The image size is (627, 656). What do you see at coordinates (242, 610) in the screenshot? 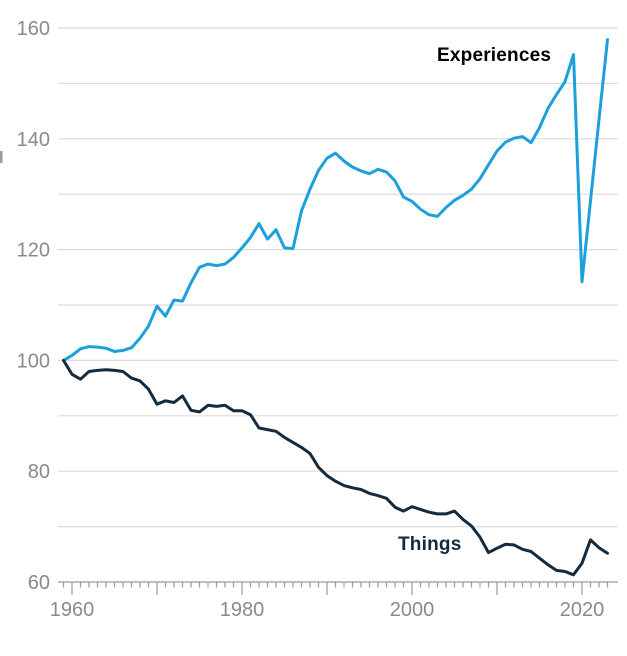
I see `x-tick-label-1980: 1980` at bounding box center [242, 610].